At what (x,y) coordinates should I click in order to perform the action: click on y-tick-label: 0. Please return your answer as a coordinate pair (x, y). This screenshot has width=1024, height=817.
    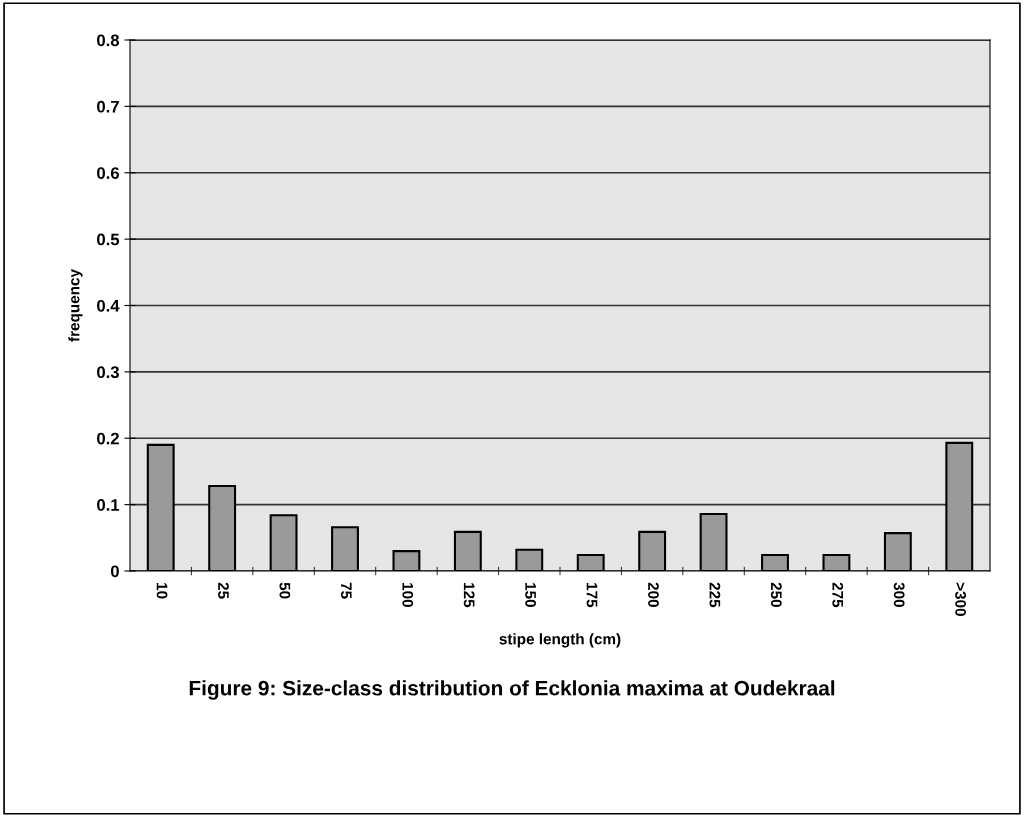
    Looking at the image, I should click on (114, 571).